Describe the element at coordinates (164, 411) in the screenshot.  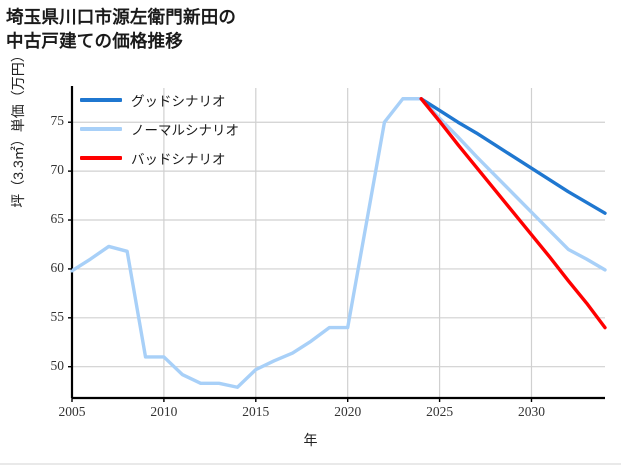
I see `x-tick-label: 2010` at that location.